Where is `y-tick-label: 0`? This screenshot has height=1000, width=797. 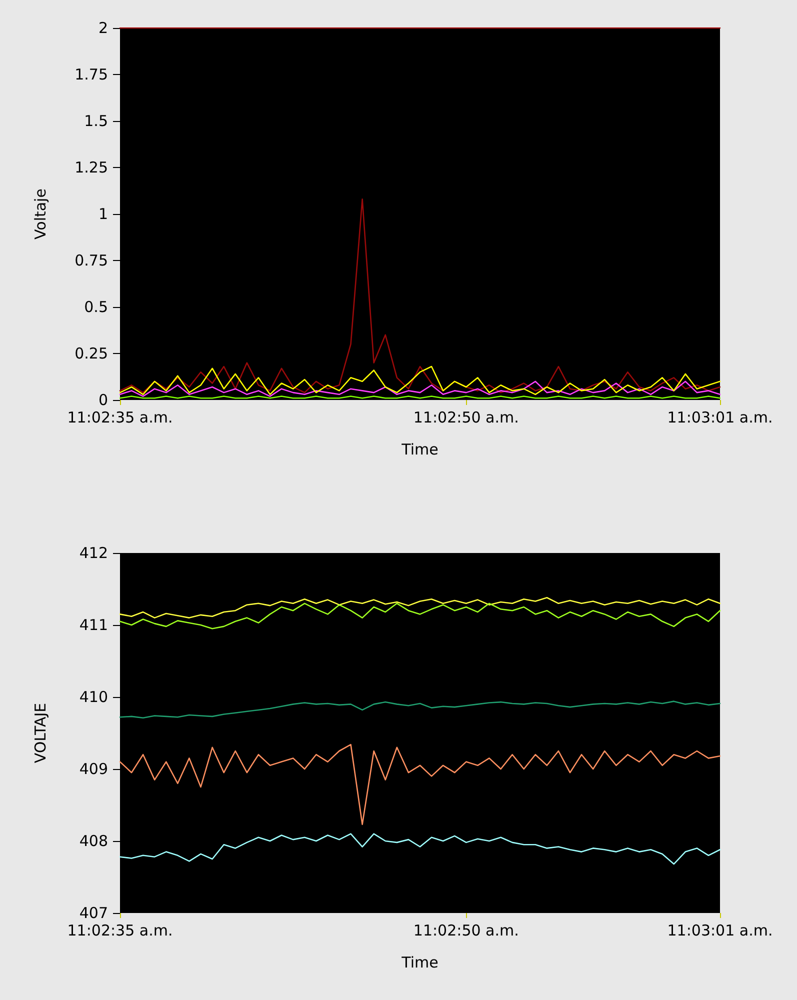
y-tick-label: 0 is located at coordinates (103, 400).